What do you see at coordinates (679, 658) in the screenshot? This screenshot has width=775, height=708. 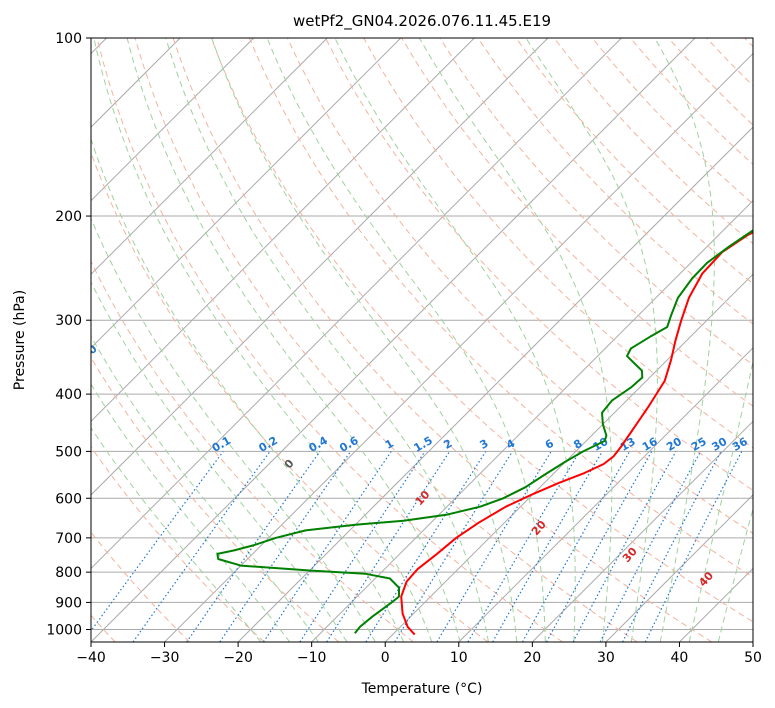 I see `x-tick-label: 40` at bounding box center [679, 658].